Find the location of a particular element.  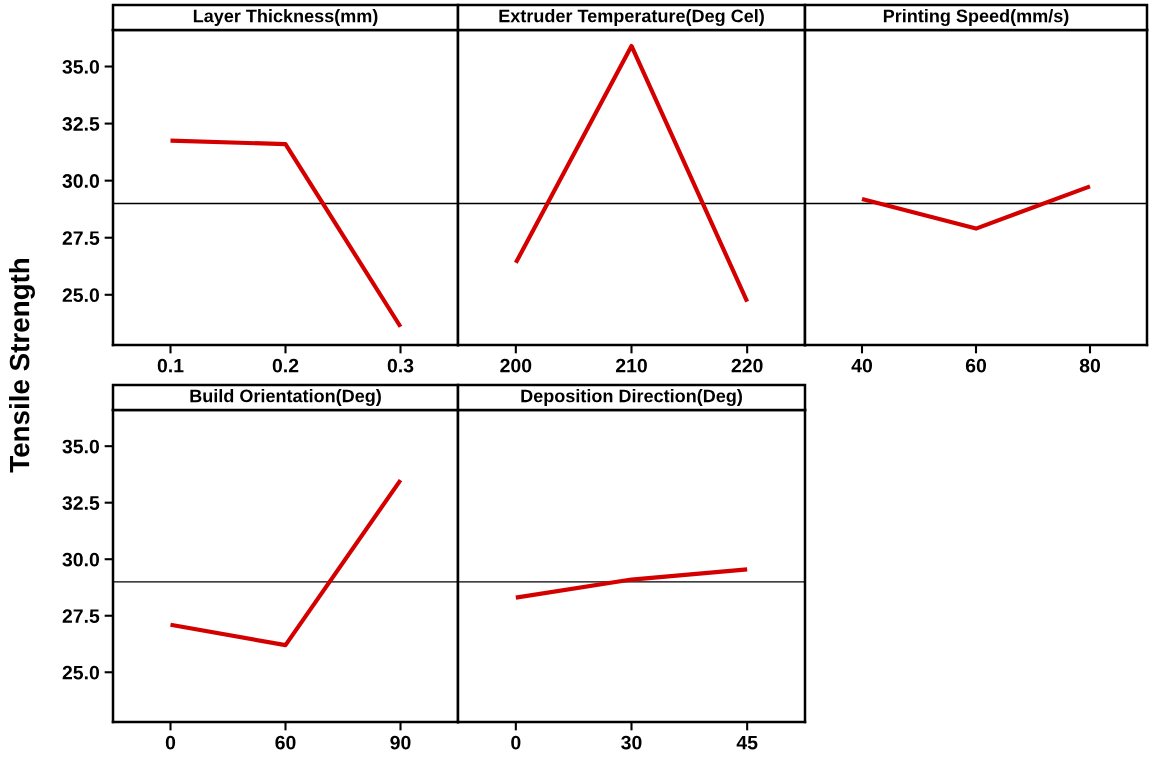

x-tick-label: 40 is located at coordinates (862, 365).